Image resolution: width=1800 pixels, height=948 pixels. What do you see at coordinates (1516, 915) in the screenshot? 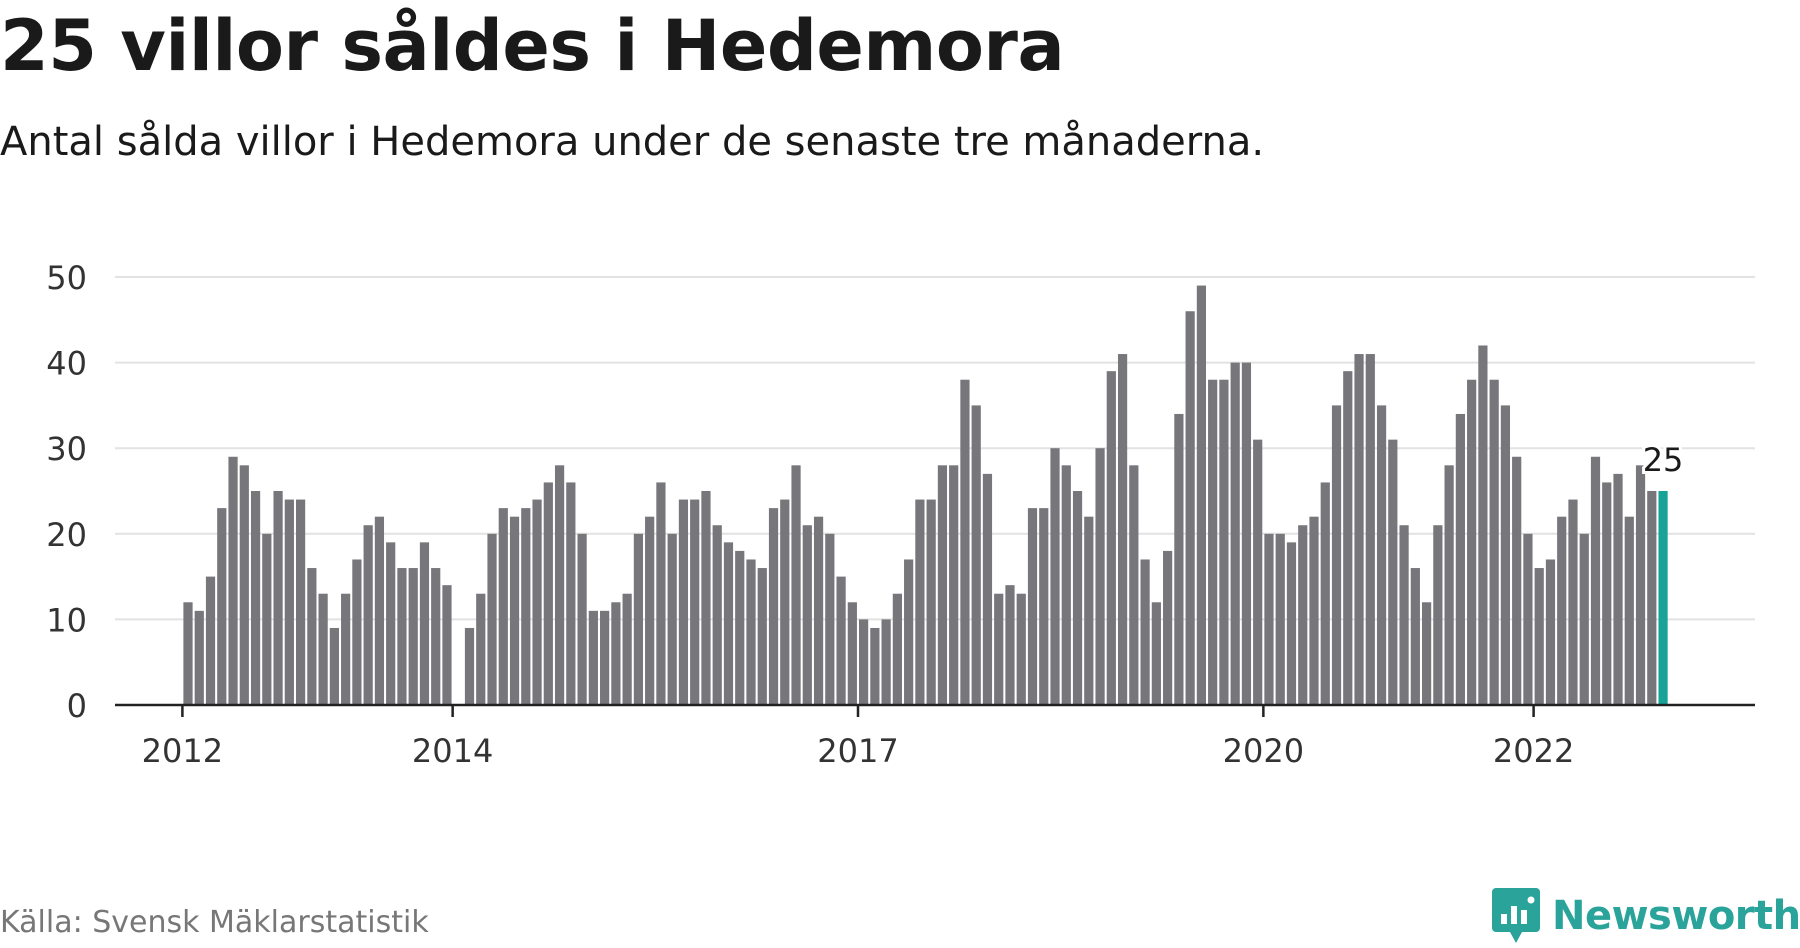
I see `newsworthy-logo-icon` at bounding box center [1516, 915].